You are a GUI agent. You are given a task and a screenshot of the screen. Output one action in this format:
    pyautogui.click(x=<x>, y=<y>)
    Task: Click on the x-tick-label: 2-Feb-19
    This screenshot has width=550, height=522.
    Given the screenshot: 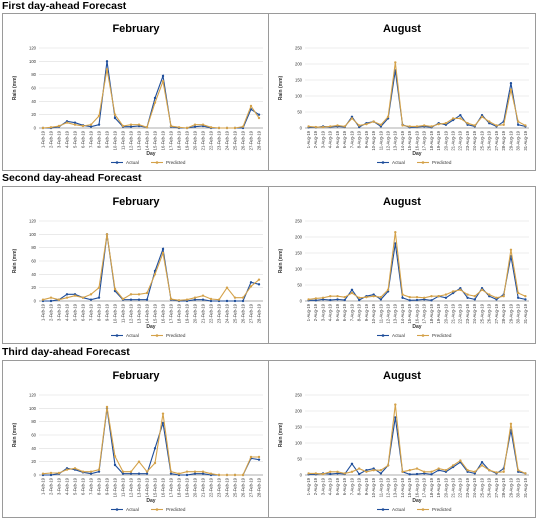 What is the action you would take?
    pyautogui.click(x=50, y=312)
    